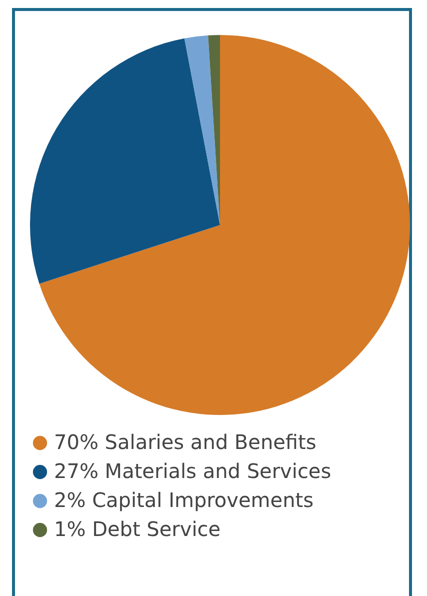 This screenshot has height=596, width=427. Describe the element at coordinates (185, 442) in the screenshot. I see `legend-label: 70% Salaries and Benefits` at that location.